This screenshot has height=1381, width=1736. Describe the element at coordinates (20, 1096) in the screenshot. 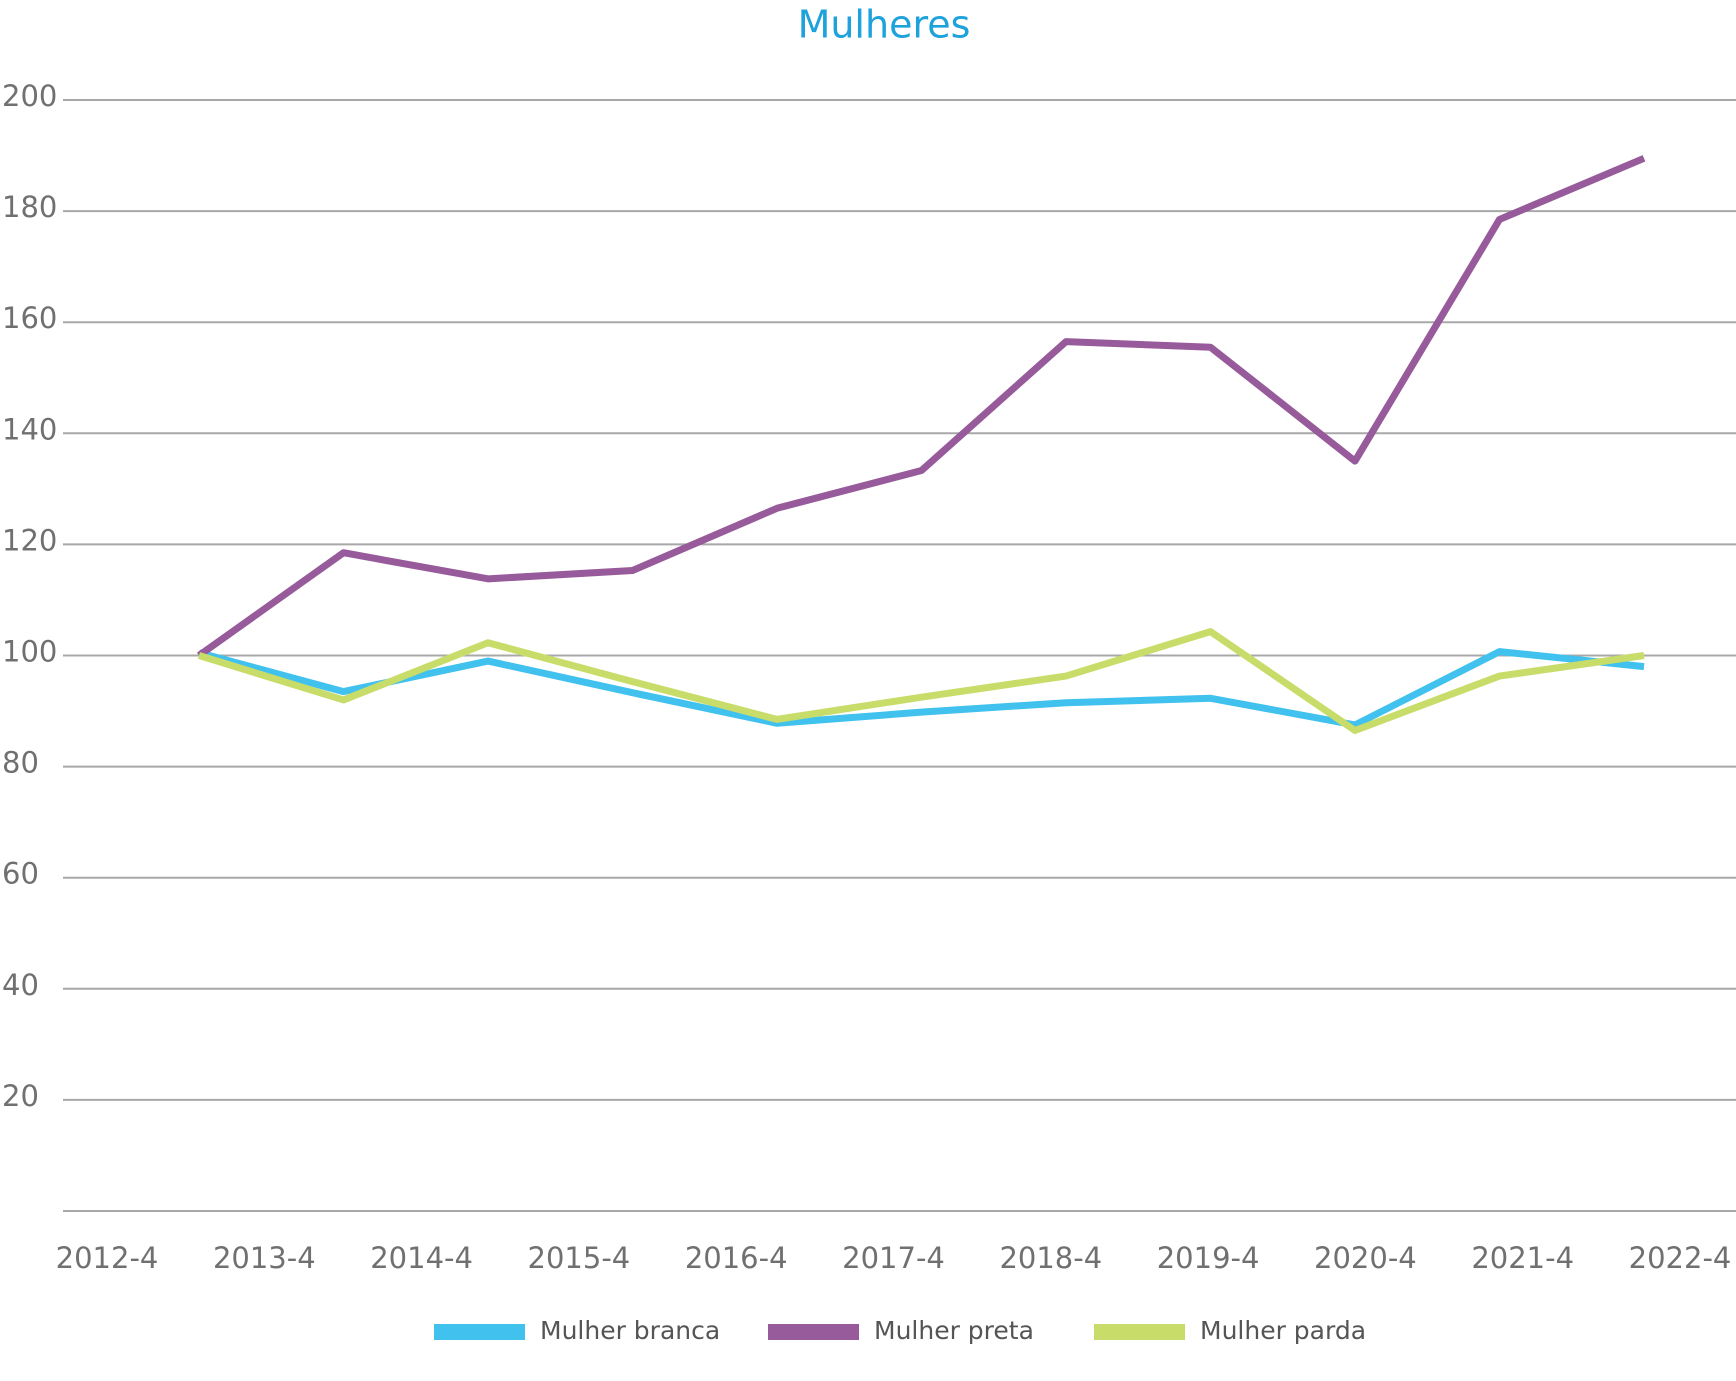

I see `y-tick-label: 20` at that location.